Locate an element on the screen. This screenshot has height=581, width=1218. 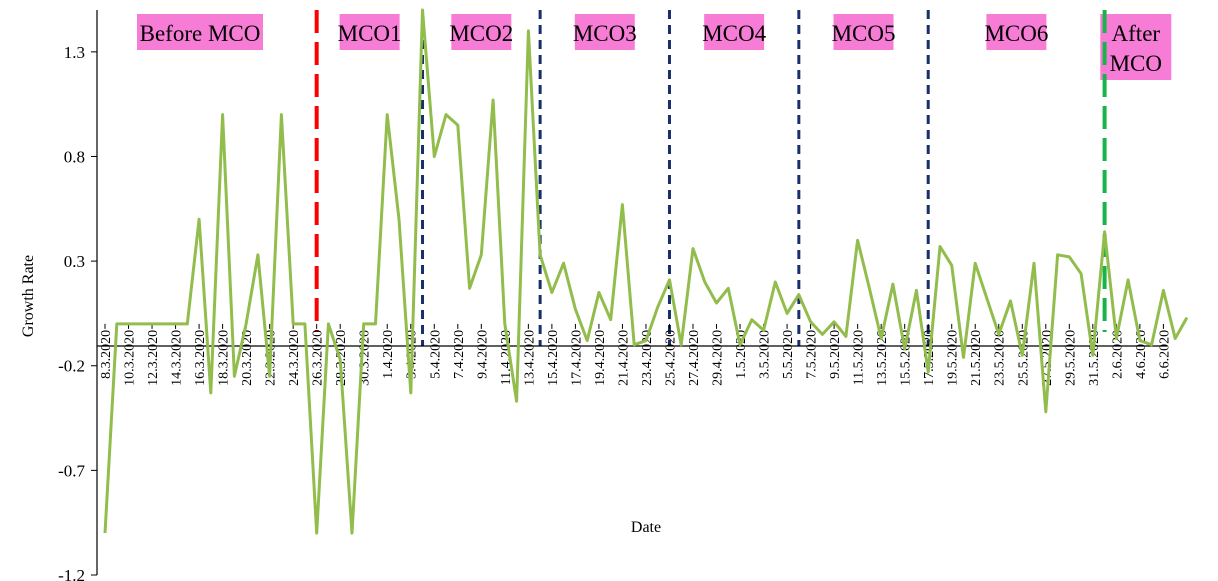
phase-text: MCO2 is located at coordinates (481, 33).